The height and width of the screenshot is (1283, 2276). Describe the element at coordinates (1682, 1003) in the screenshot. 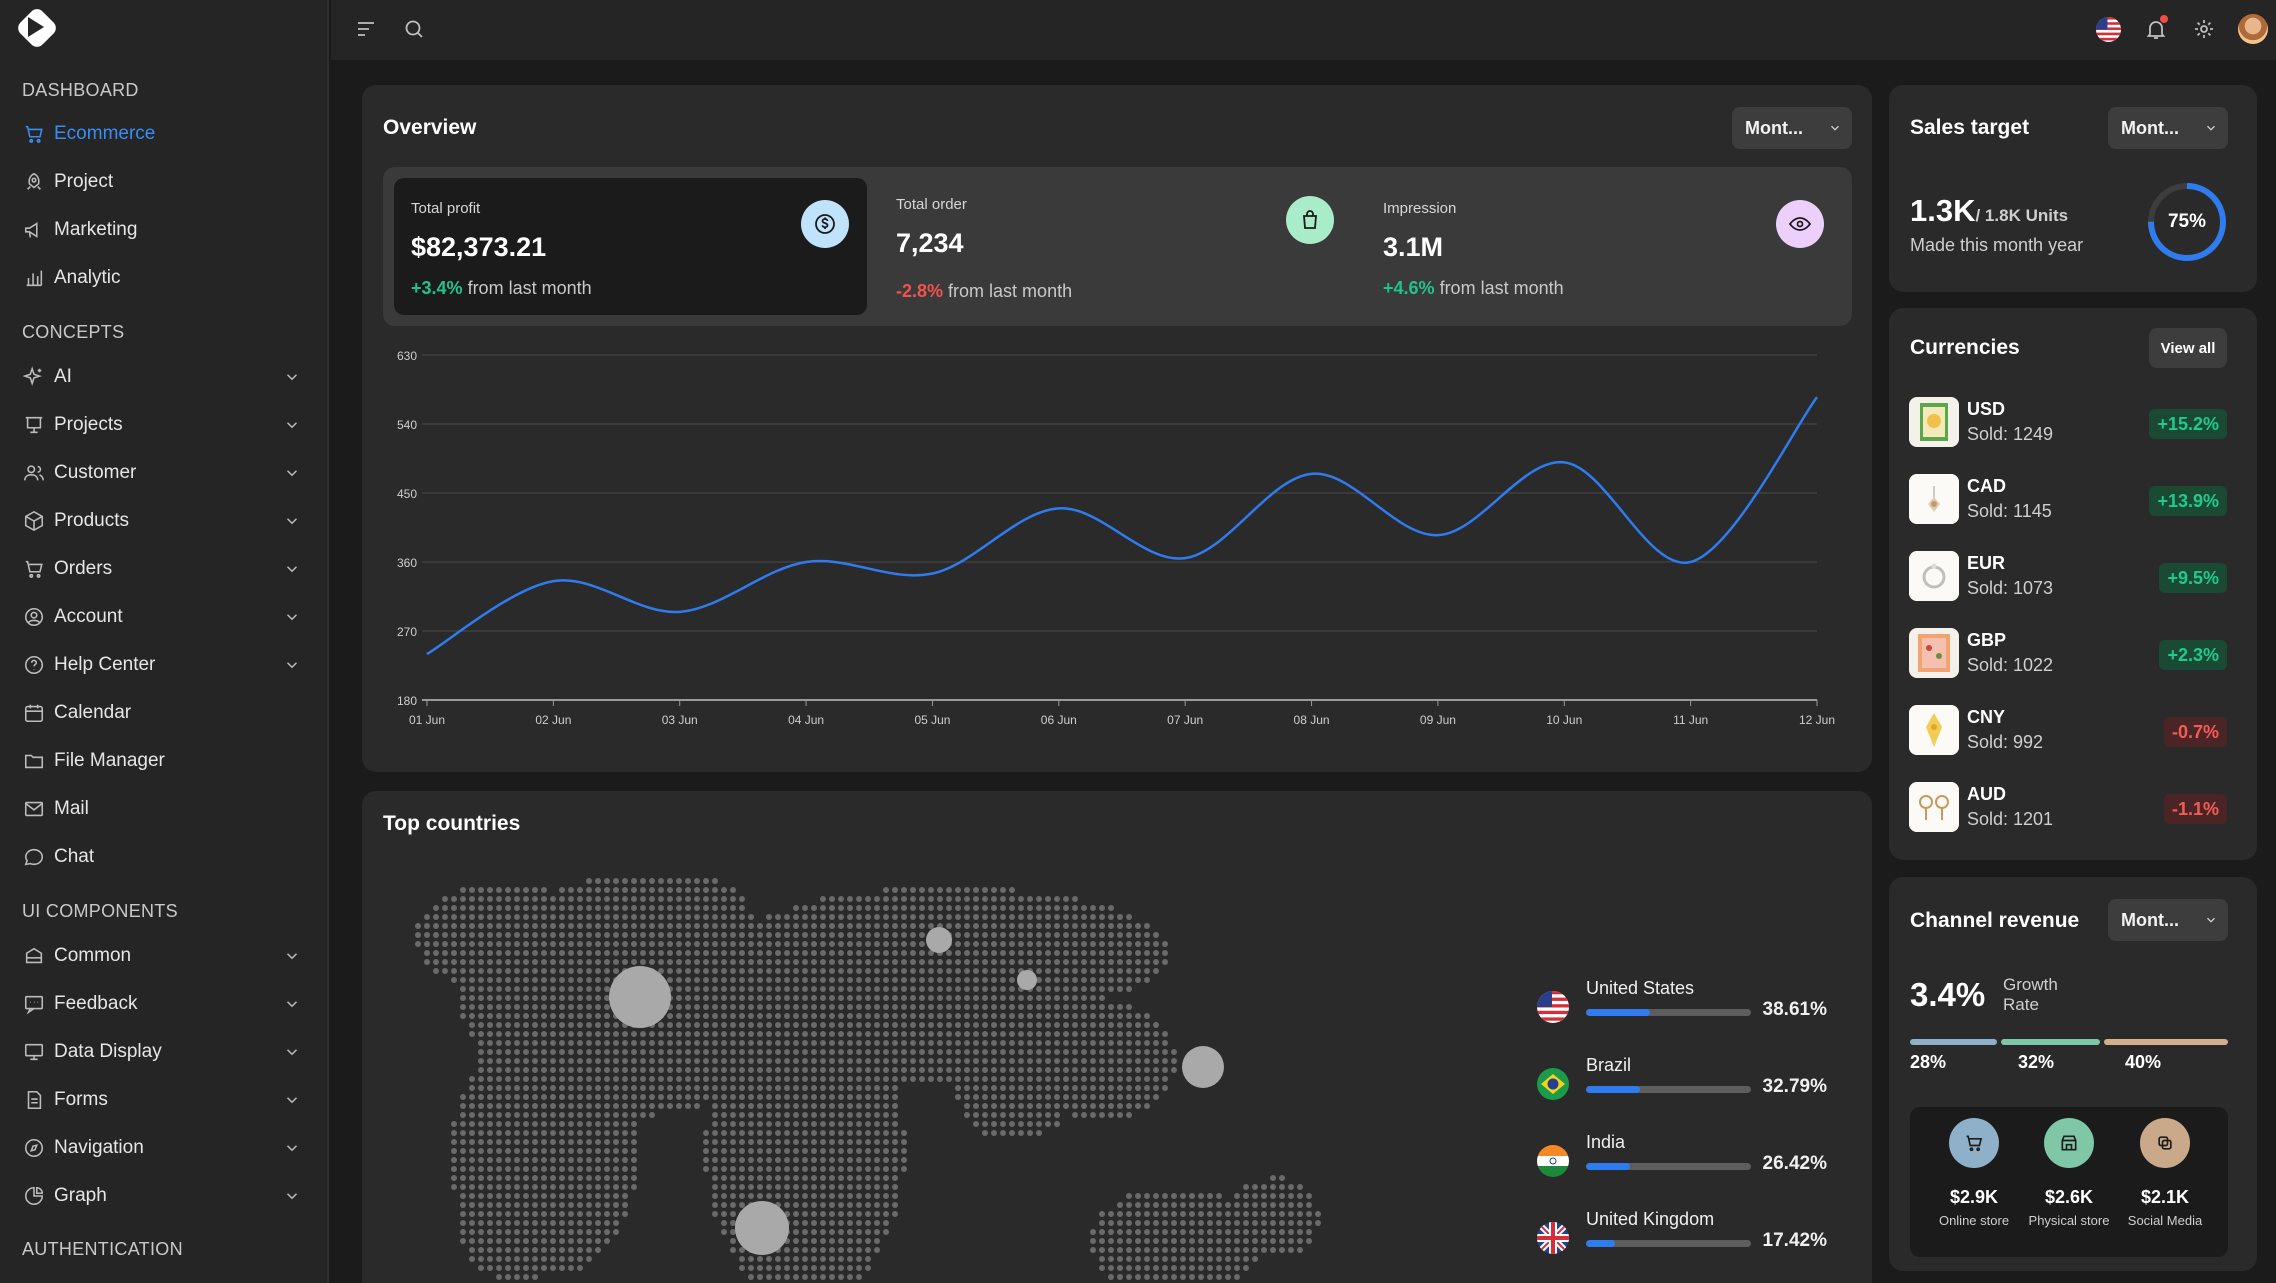

I see `country-row: United States 38.61%` at that location.